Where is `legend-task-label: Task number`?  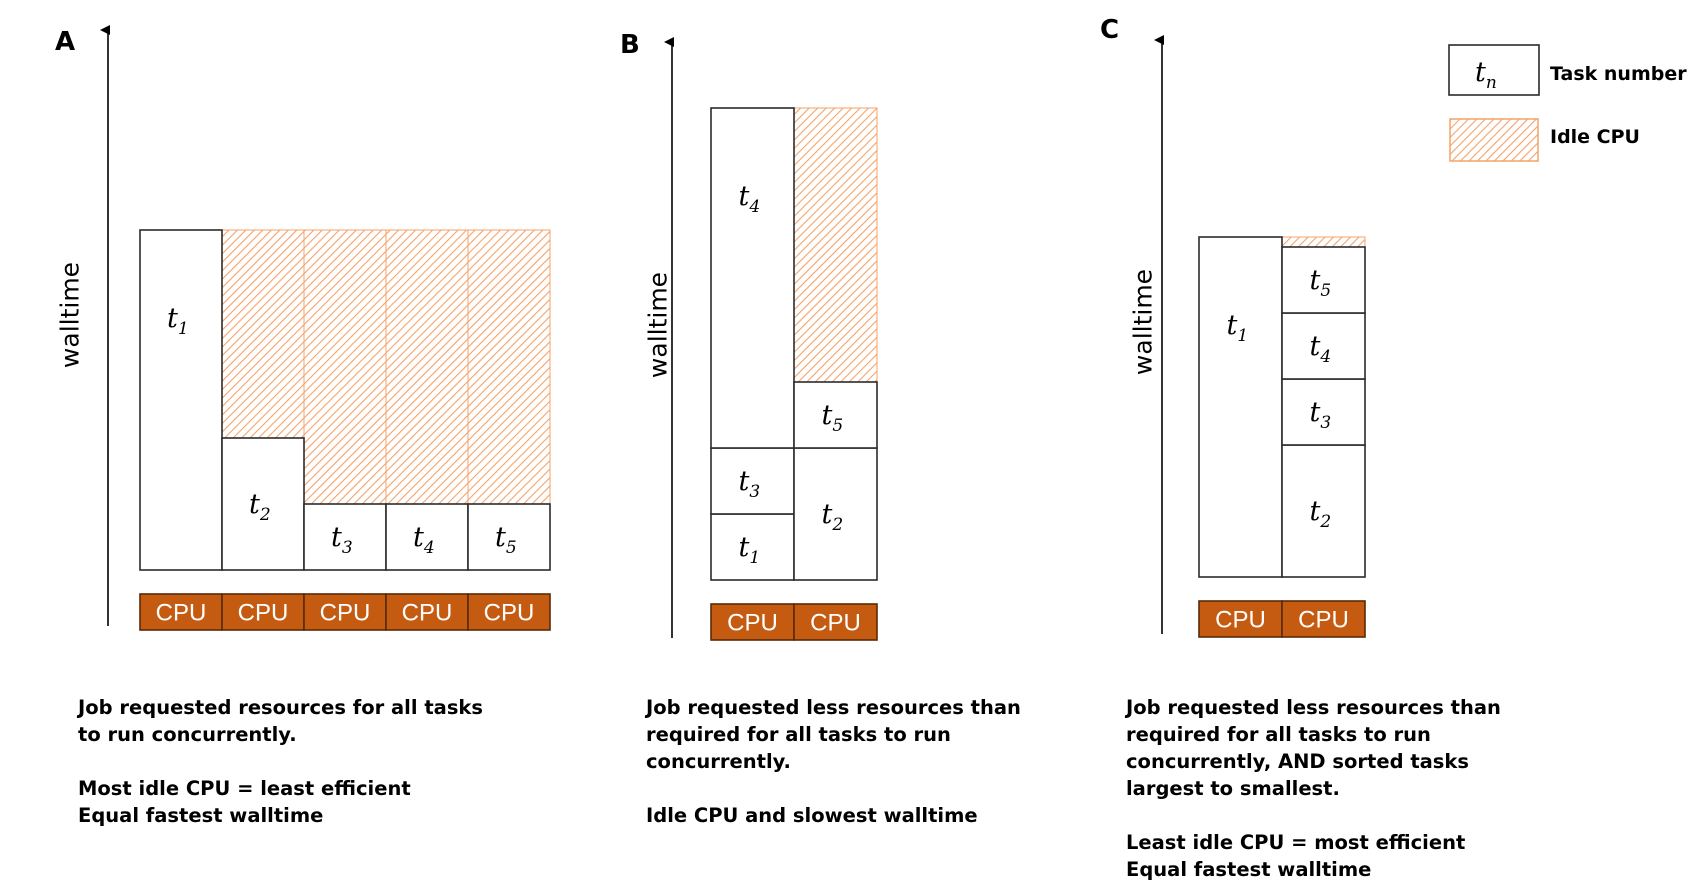
legend-task-label: Task number is located at coordinates (1618, 74).